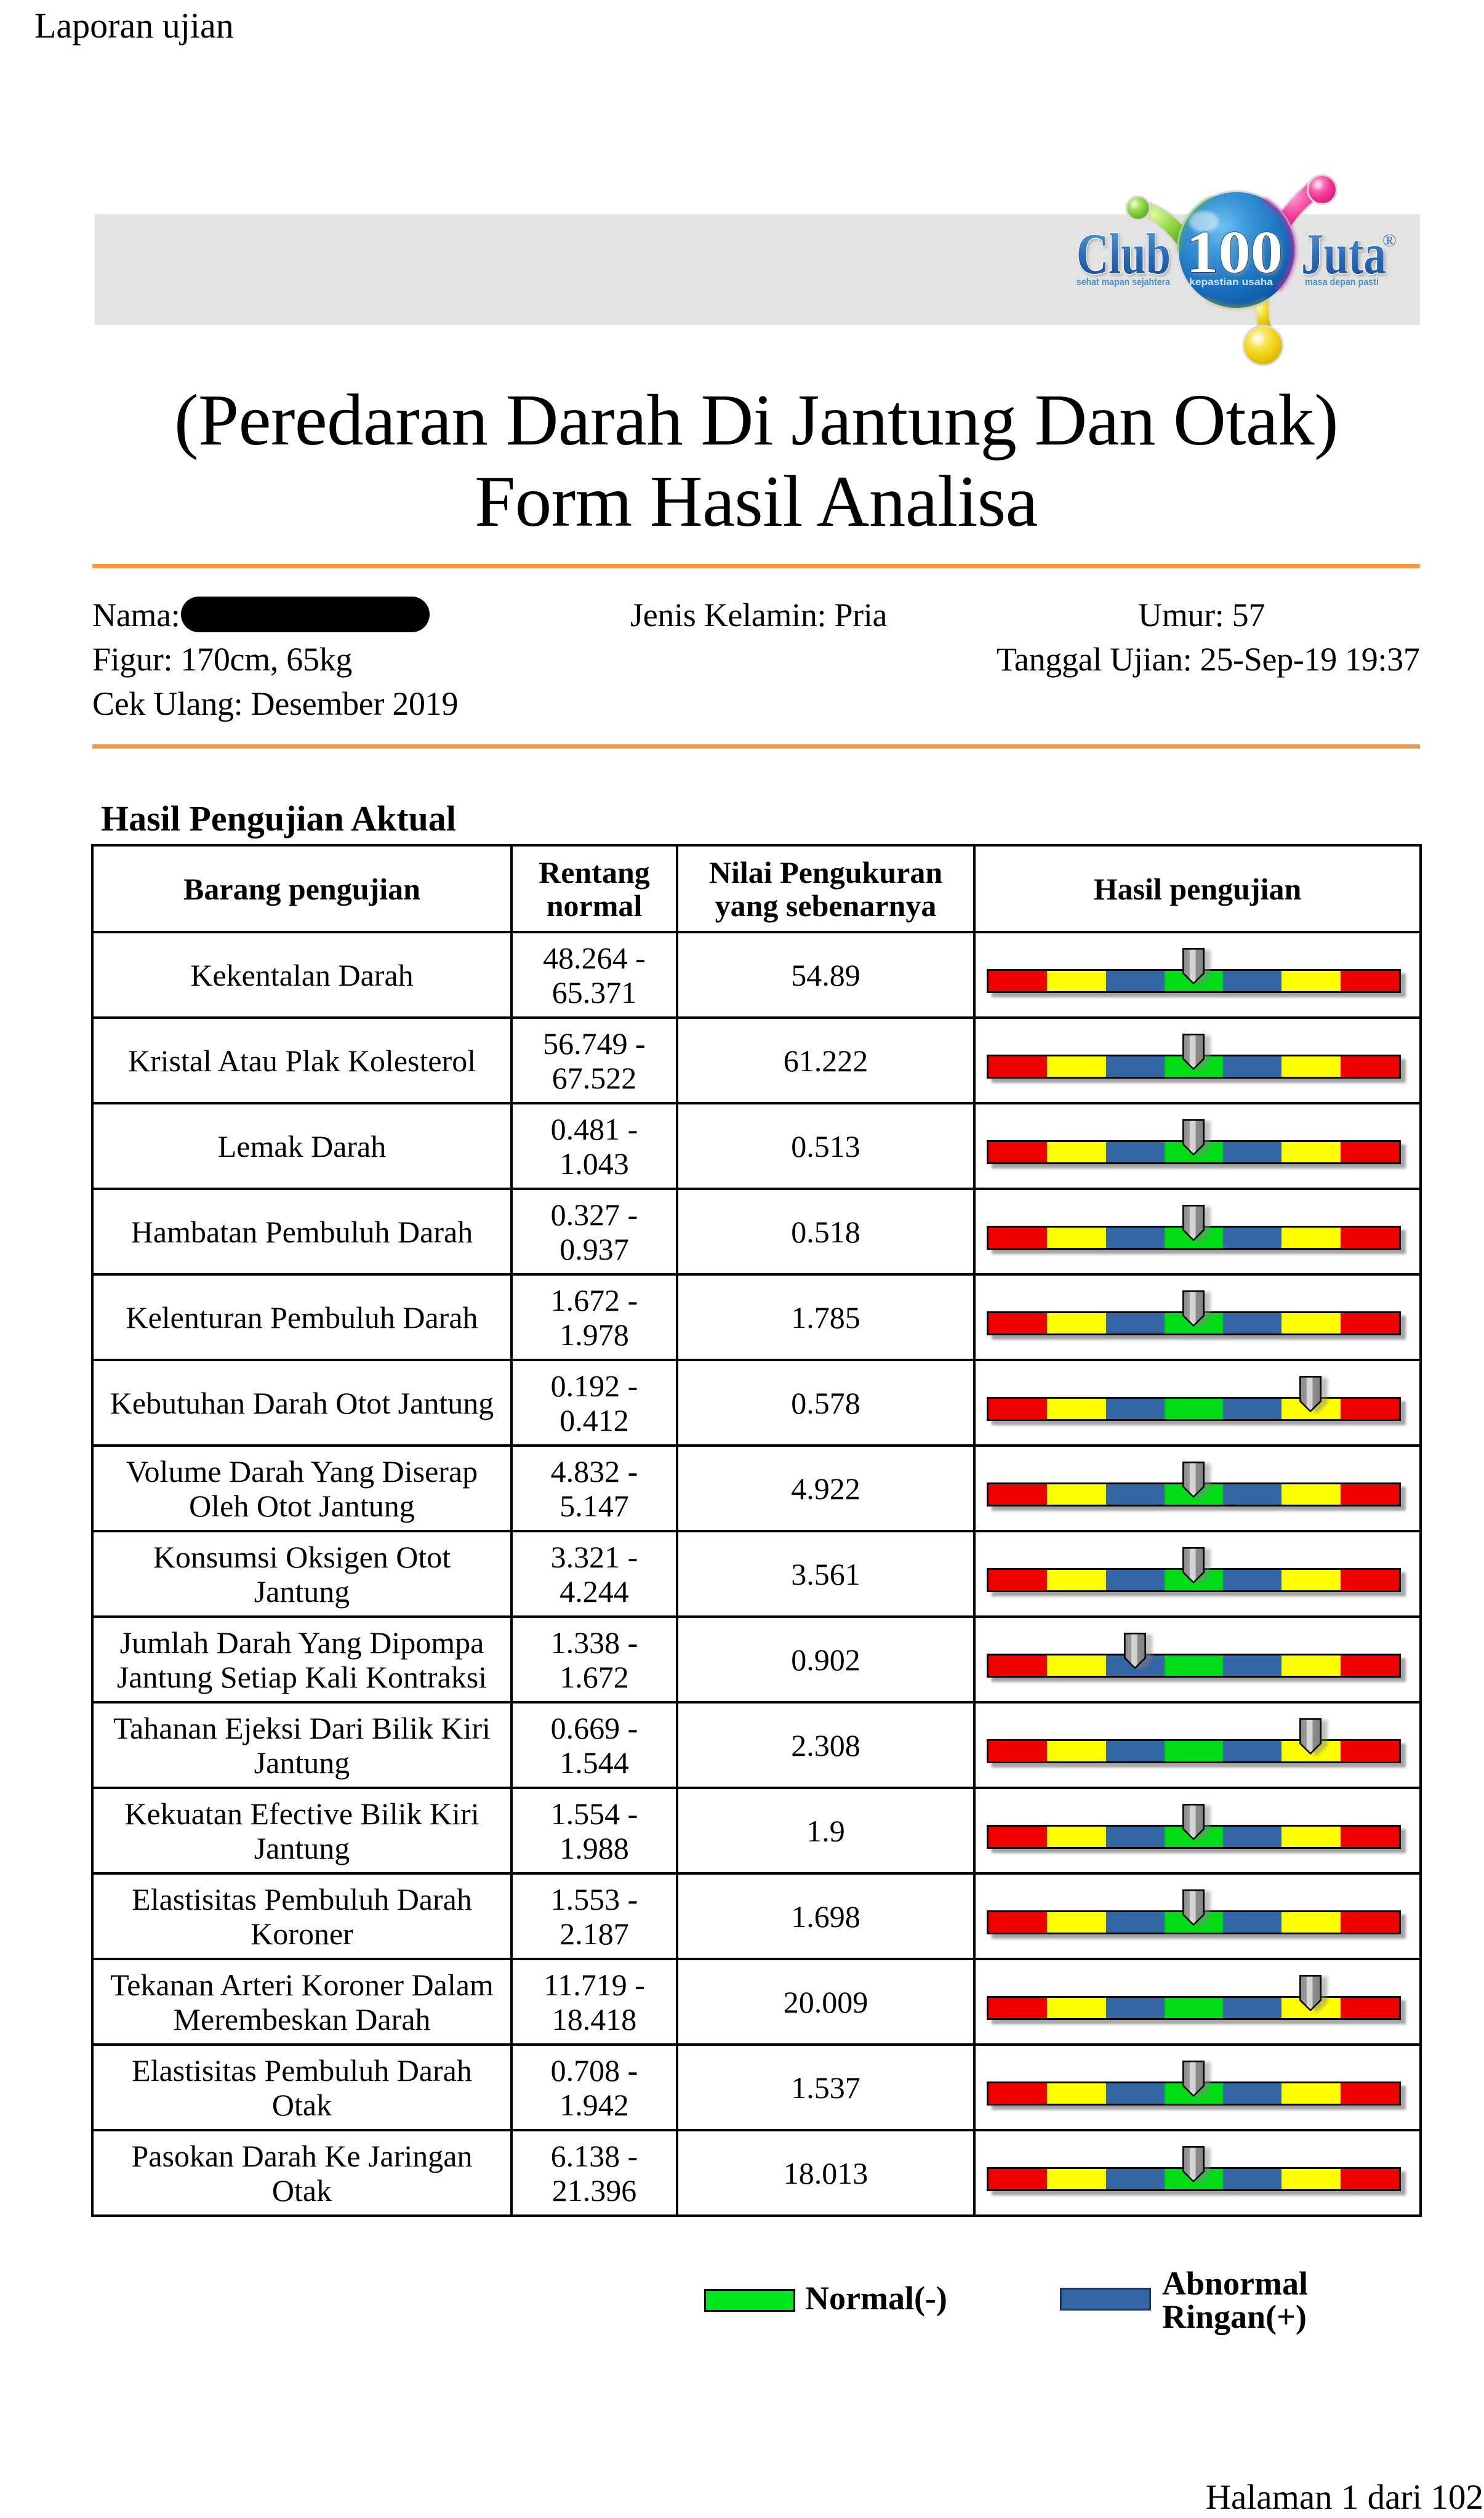  Describe the element at coordinates (1343, 254) in the screenshot. I see `svg-text: Juta` at that location.